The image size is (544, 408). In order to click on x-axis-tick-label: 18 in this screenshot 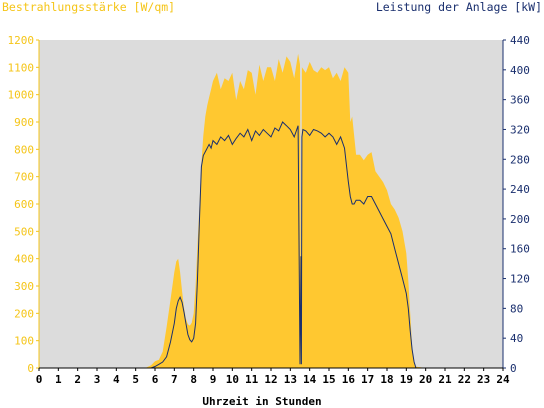, I will do `click(386, 379)`.